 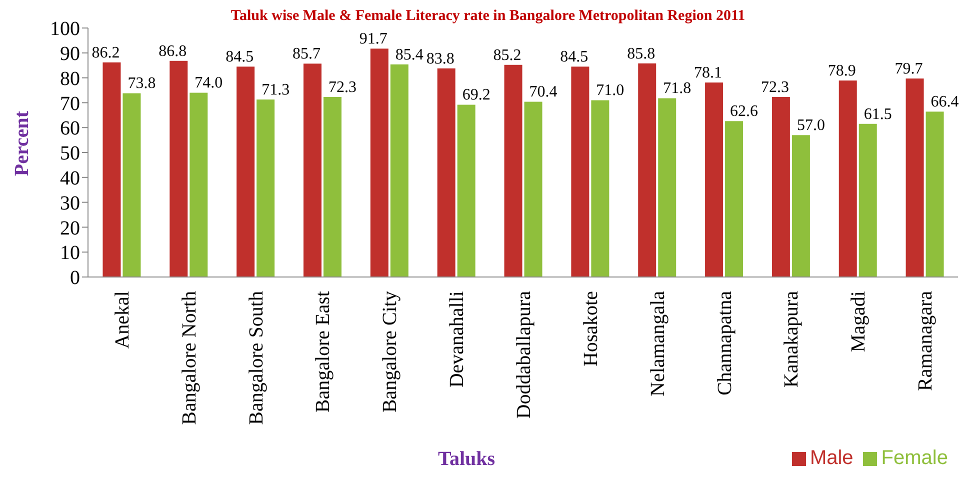 What do you see at coordinates (172, 51) in the screenshot?
I see `text: 86.8` at bounding box center [172, 51].